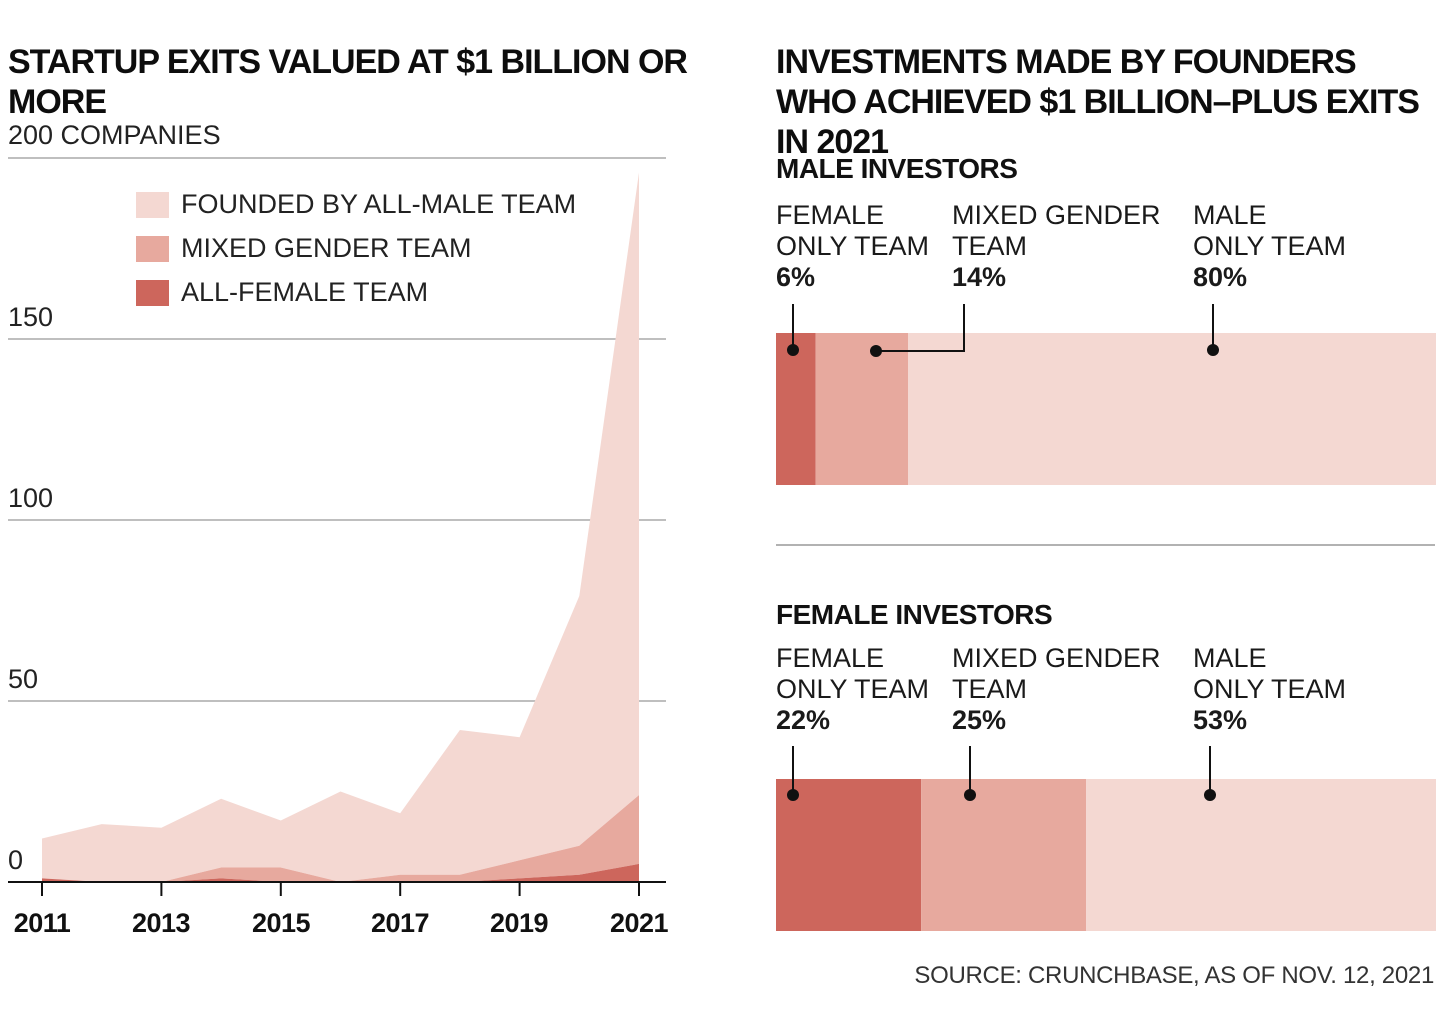  I want to click on legend-swatch-all-female, so click(152, 293).